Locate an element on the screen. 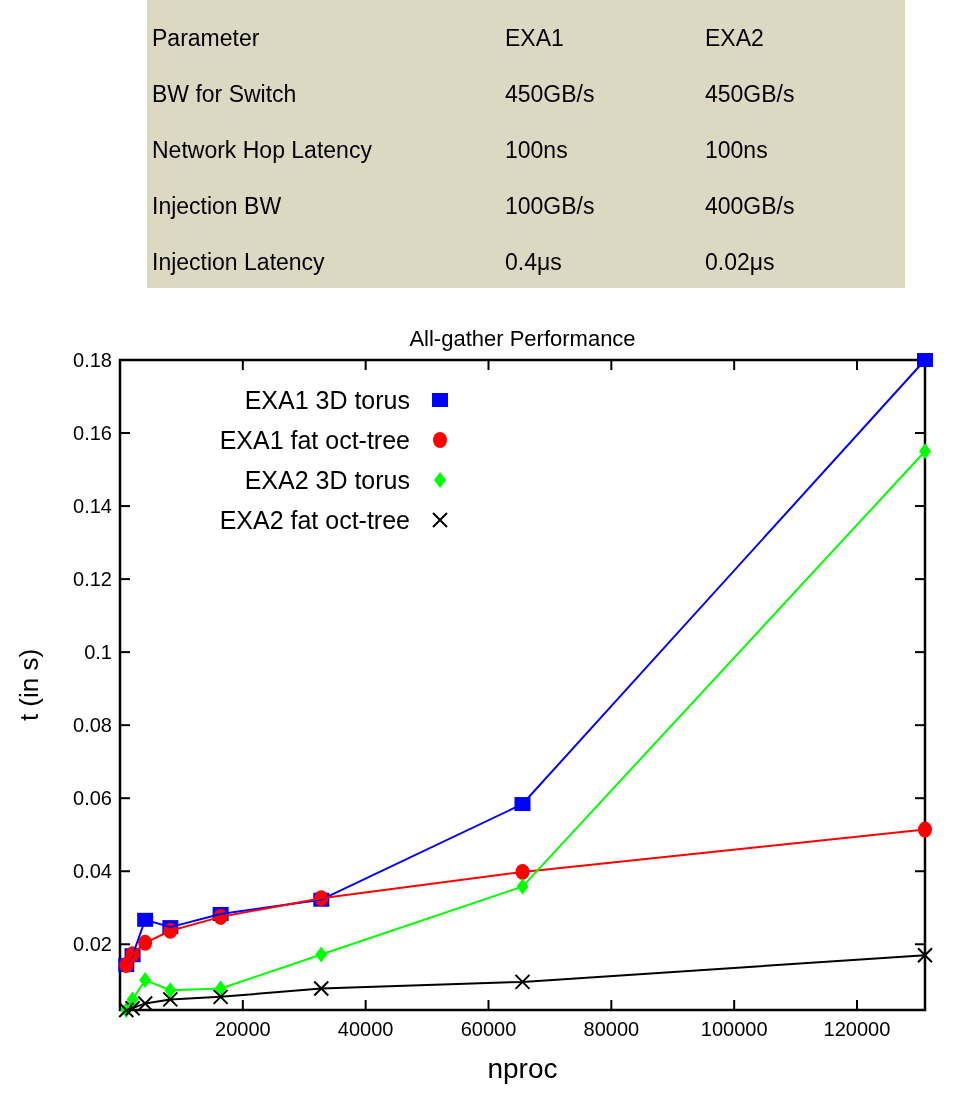  y-tick-label: 0.14 is located at coordinates (92, 506).